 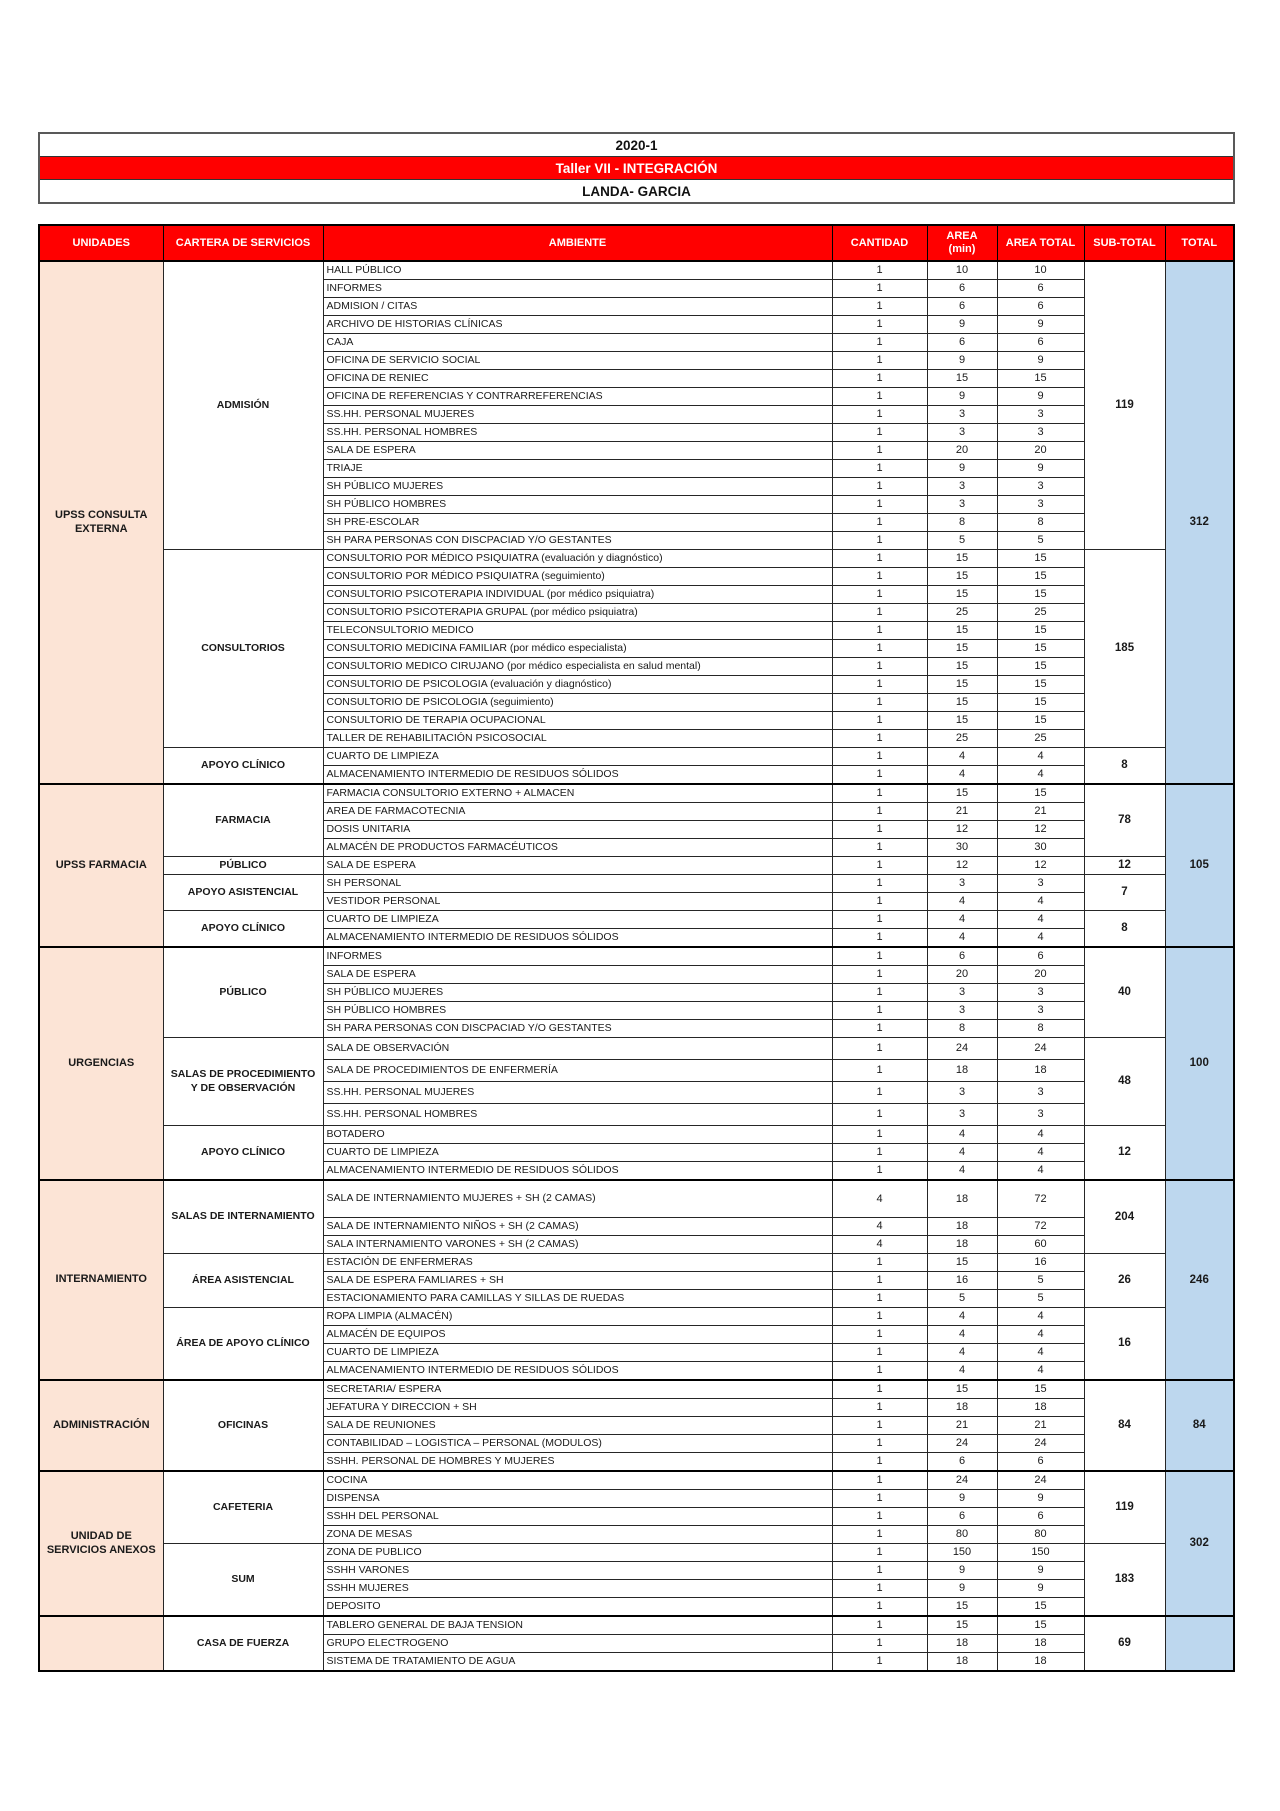 I want to click on area-total-cell: 12, so click(x=1040, y=829).